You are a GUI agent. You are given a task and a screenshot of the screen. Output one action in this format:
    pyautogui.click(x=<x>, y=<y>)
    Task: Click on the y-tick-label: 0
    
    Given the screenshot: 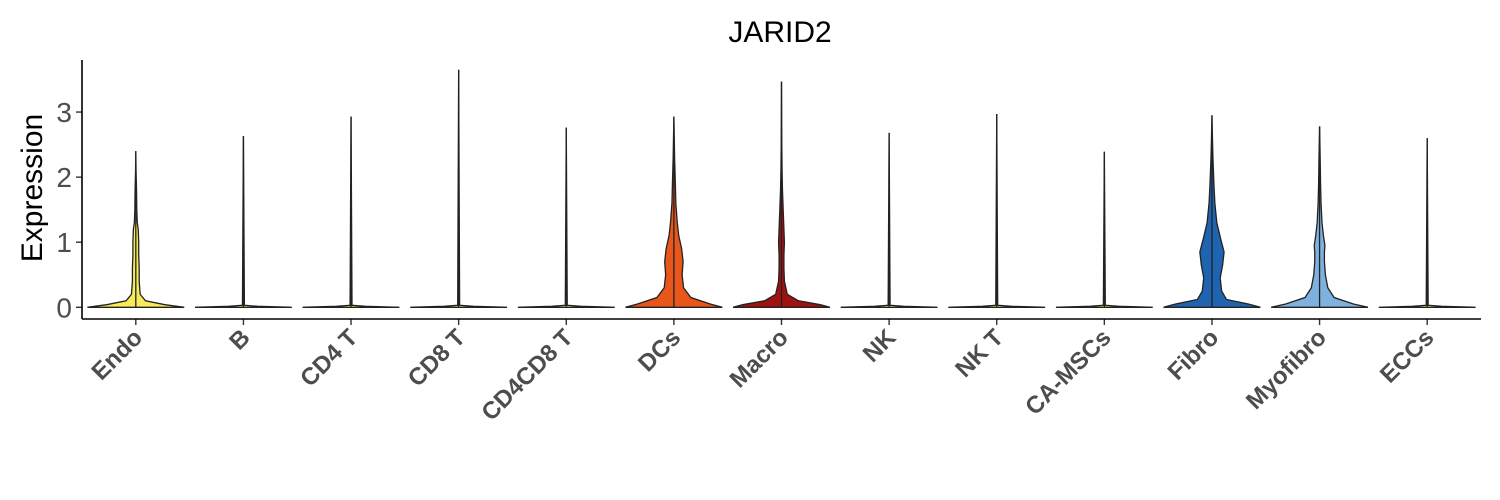 What is the action you would take?
    pyautogui.click(x=64, y=307)
    